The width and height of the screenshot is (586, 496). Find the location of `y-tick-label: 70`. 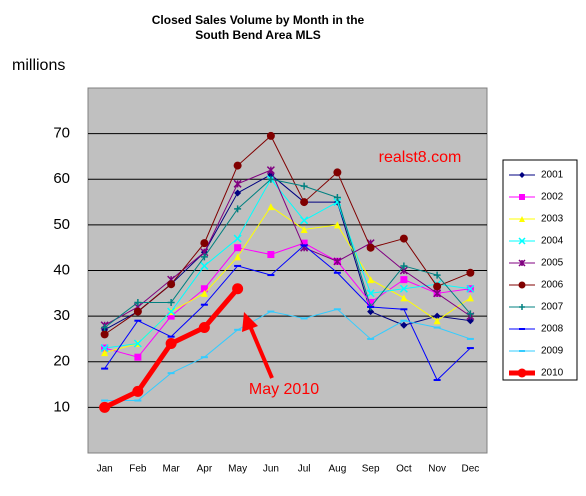

y-tick-label: 70 is located at coordinates (61, 133).